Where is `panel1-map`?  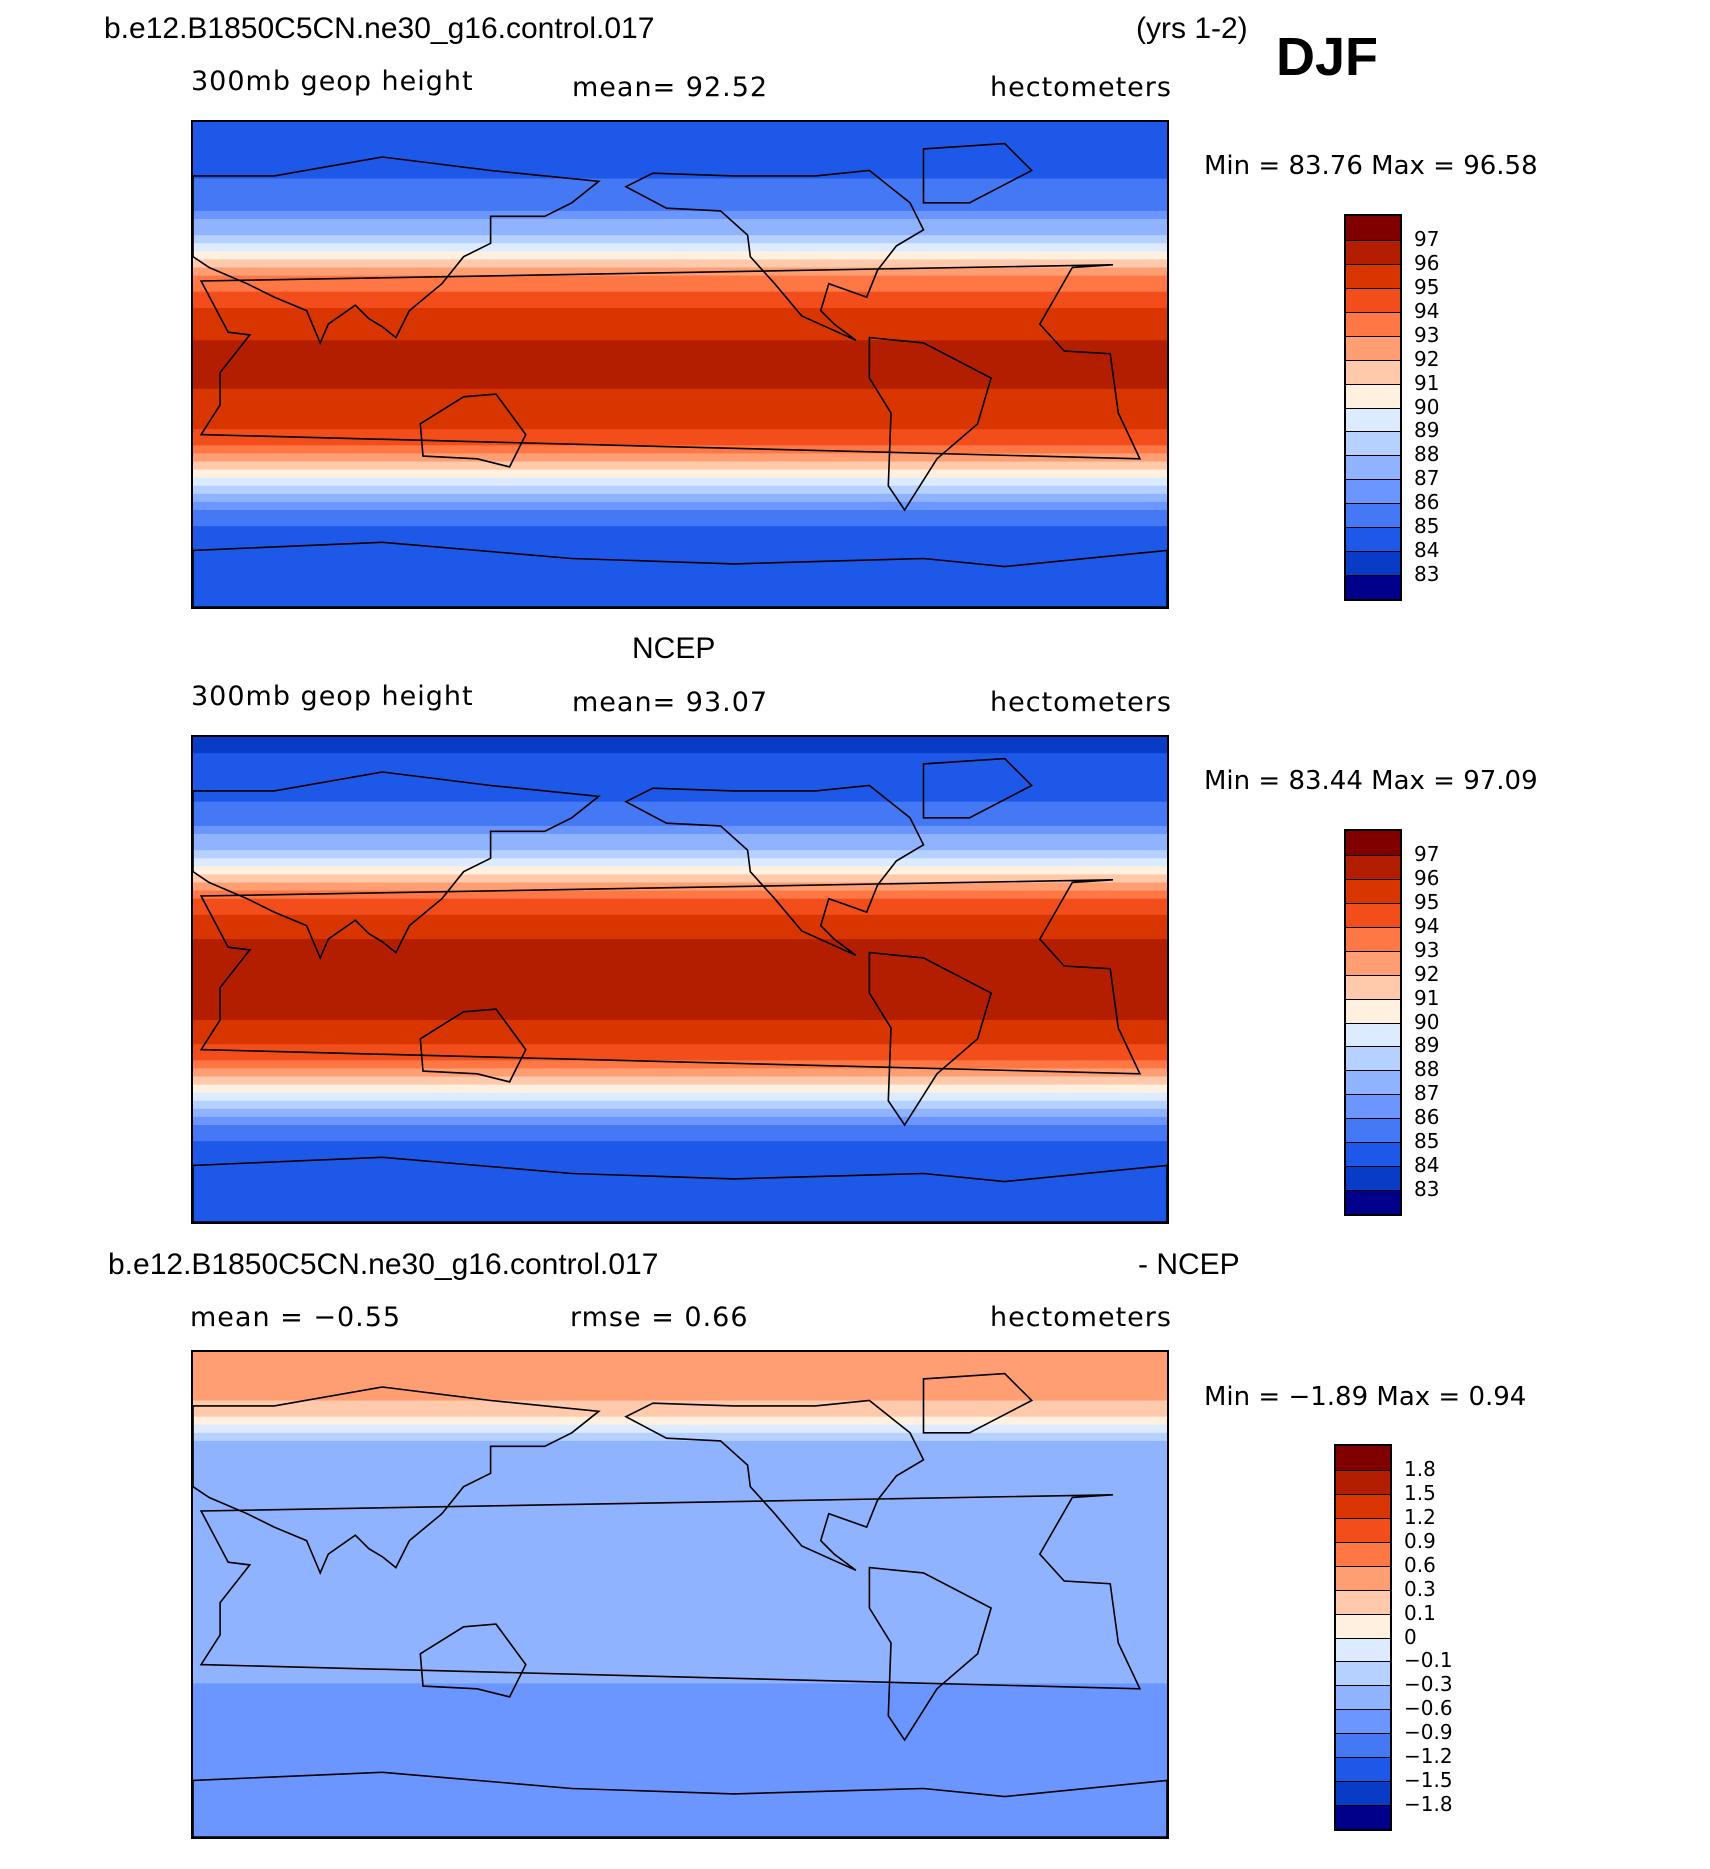
panel1-map is located at coordinates (680, 364).